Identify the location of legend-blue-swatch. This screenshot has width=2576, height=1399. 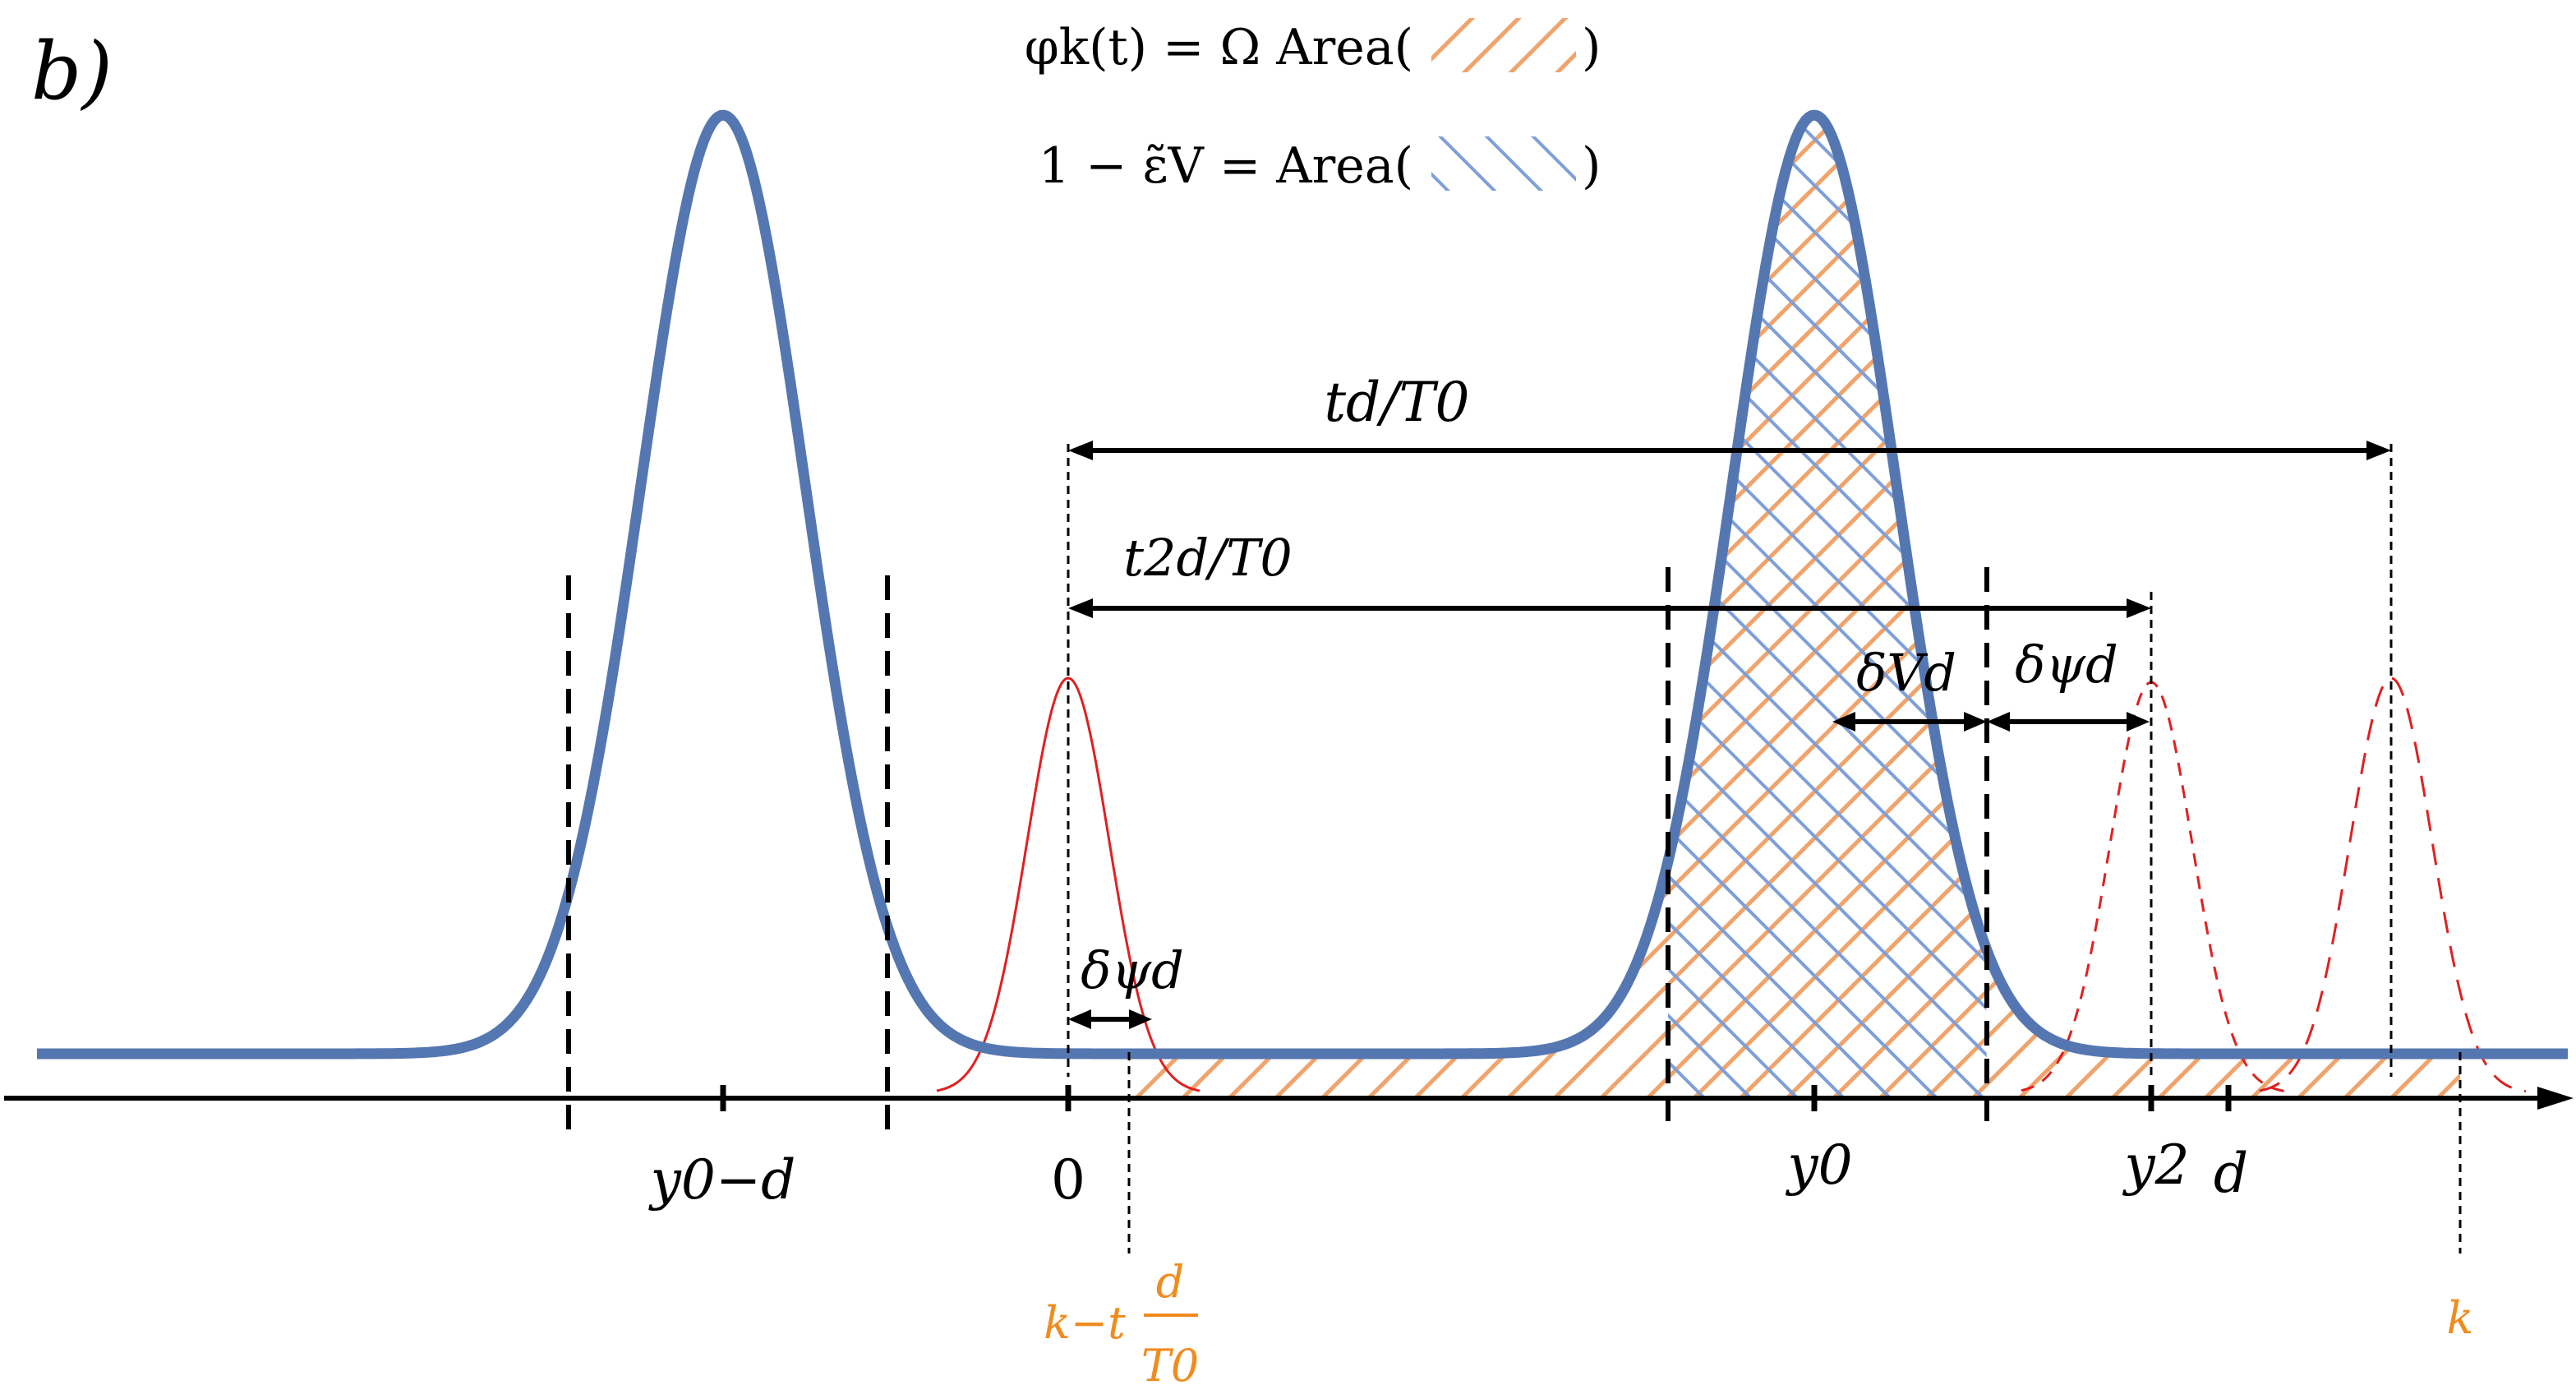
(1503, 163).